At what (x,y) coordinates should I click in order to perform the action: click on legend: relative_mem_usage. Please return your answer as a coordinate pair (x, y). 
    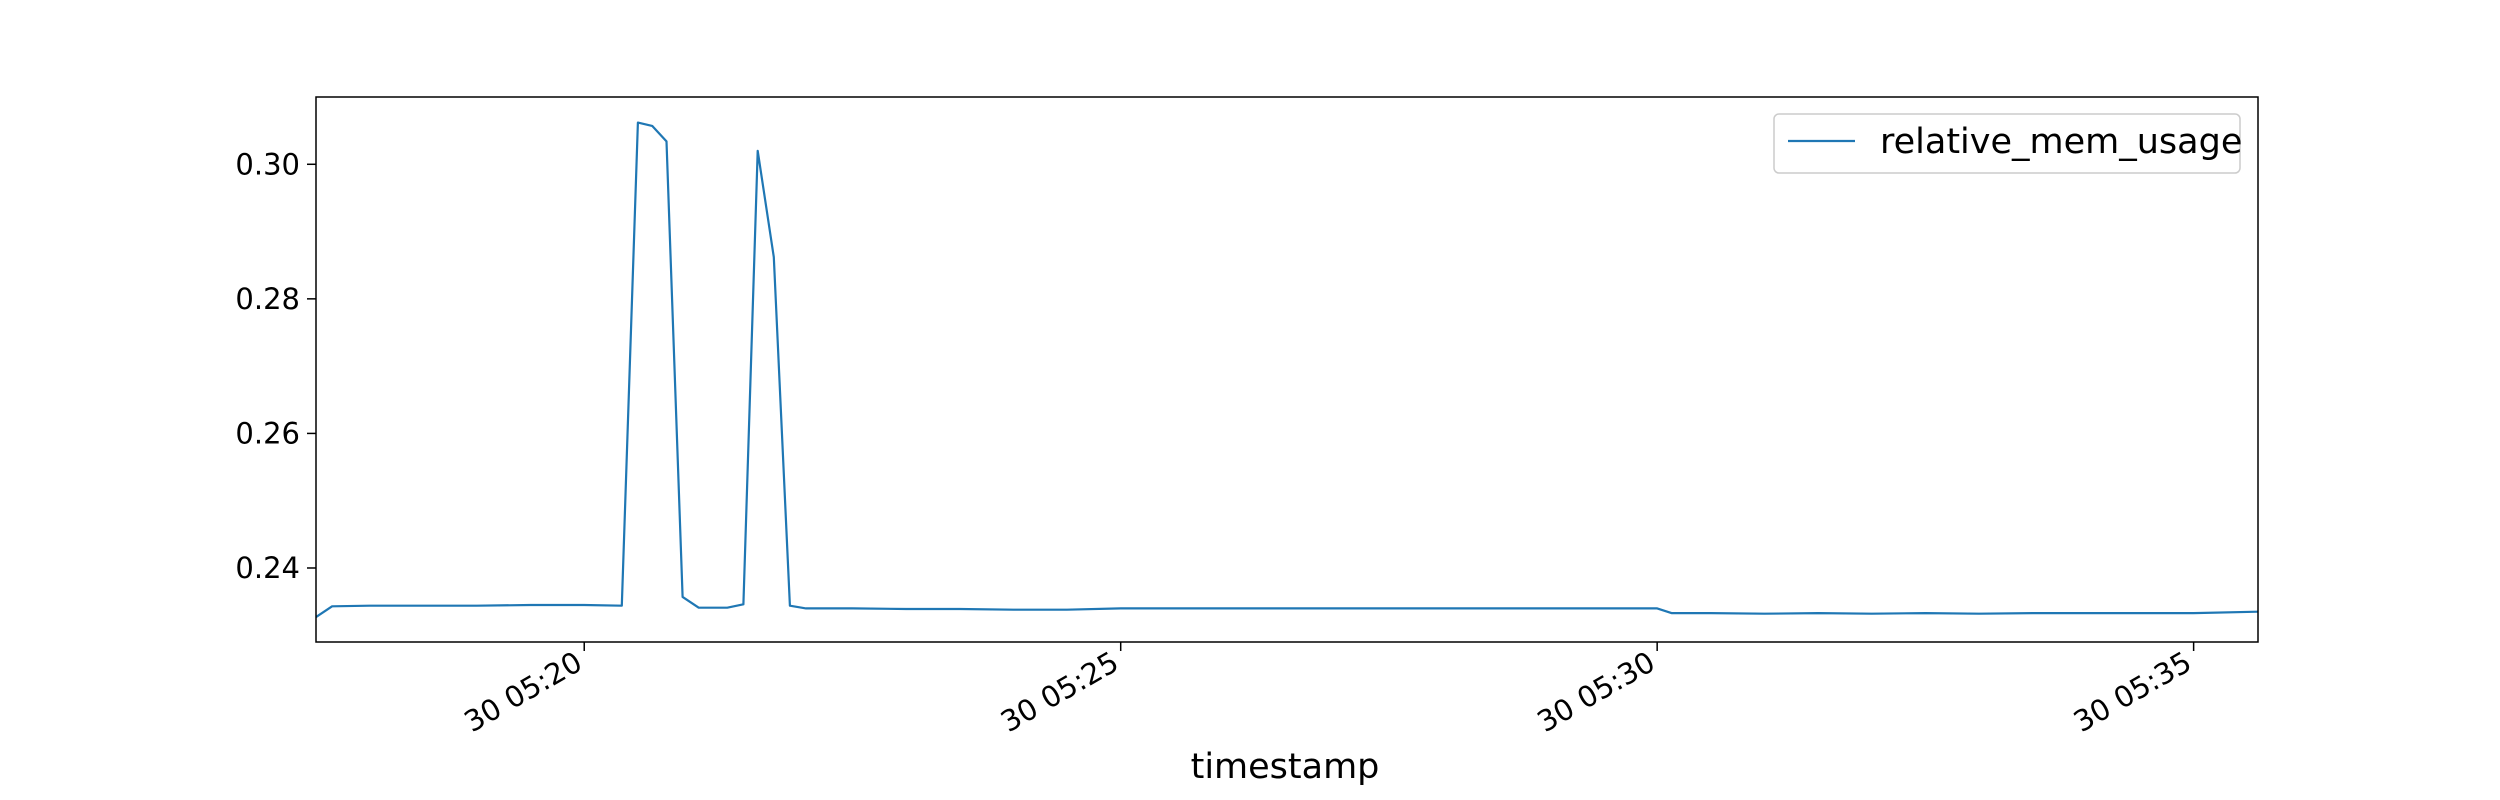
    Looking at the image, I should click on (2007, 143).